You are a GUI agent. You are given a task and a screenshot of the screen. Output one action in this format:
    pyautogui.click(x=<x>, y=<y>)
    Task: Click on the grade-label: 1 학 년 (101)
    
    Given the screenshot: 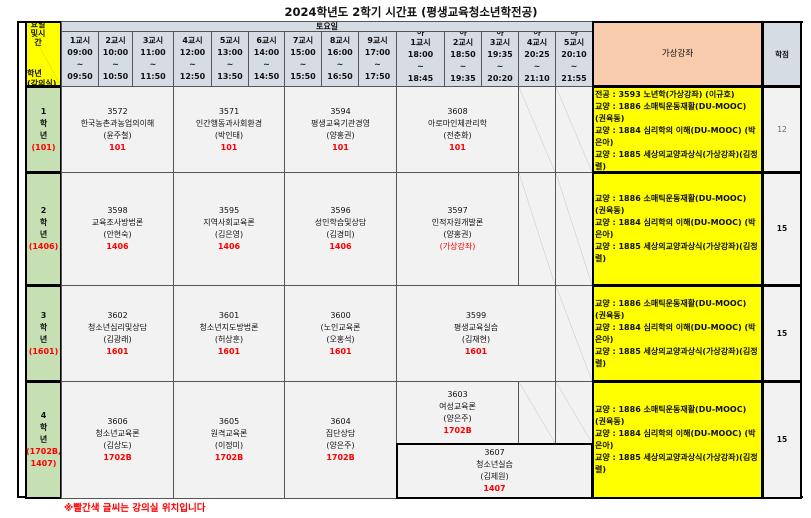 What is the action you would take?
    pyautogui.click(x=43, y=129)
    